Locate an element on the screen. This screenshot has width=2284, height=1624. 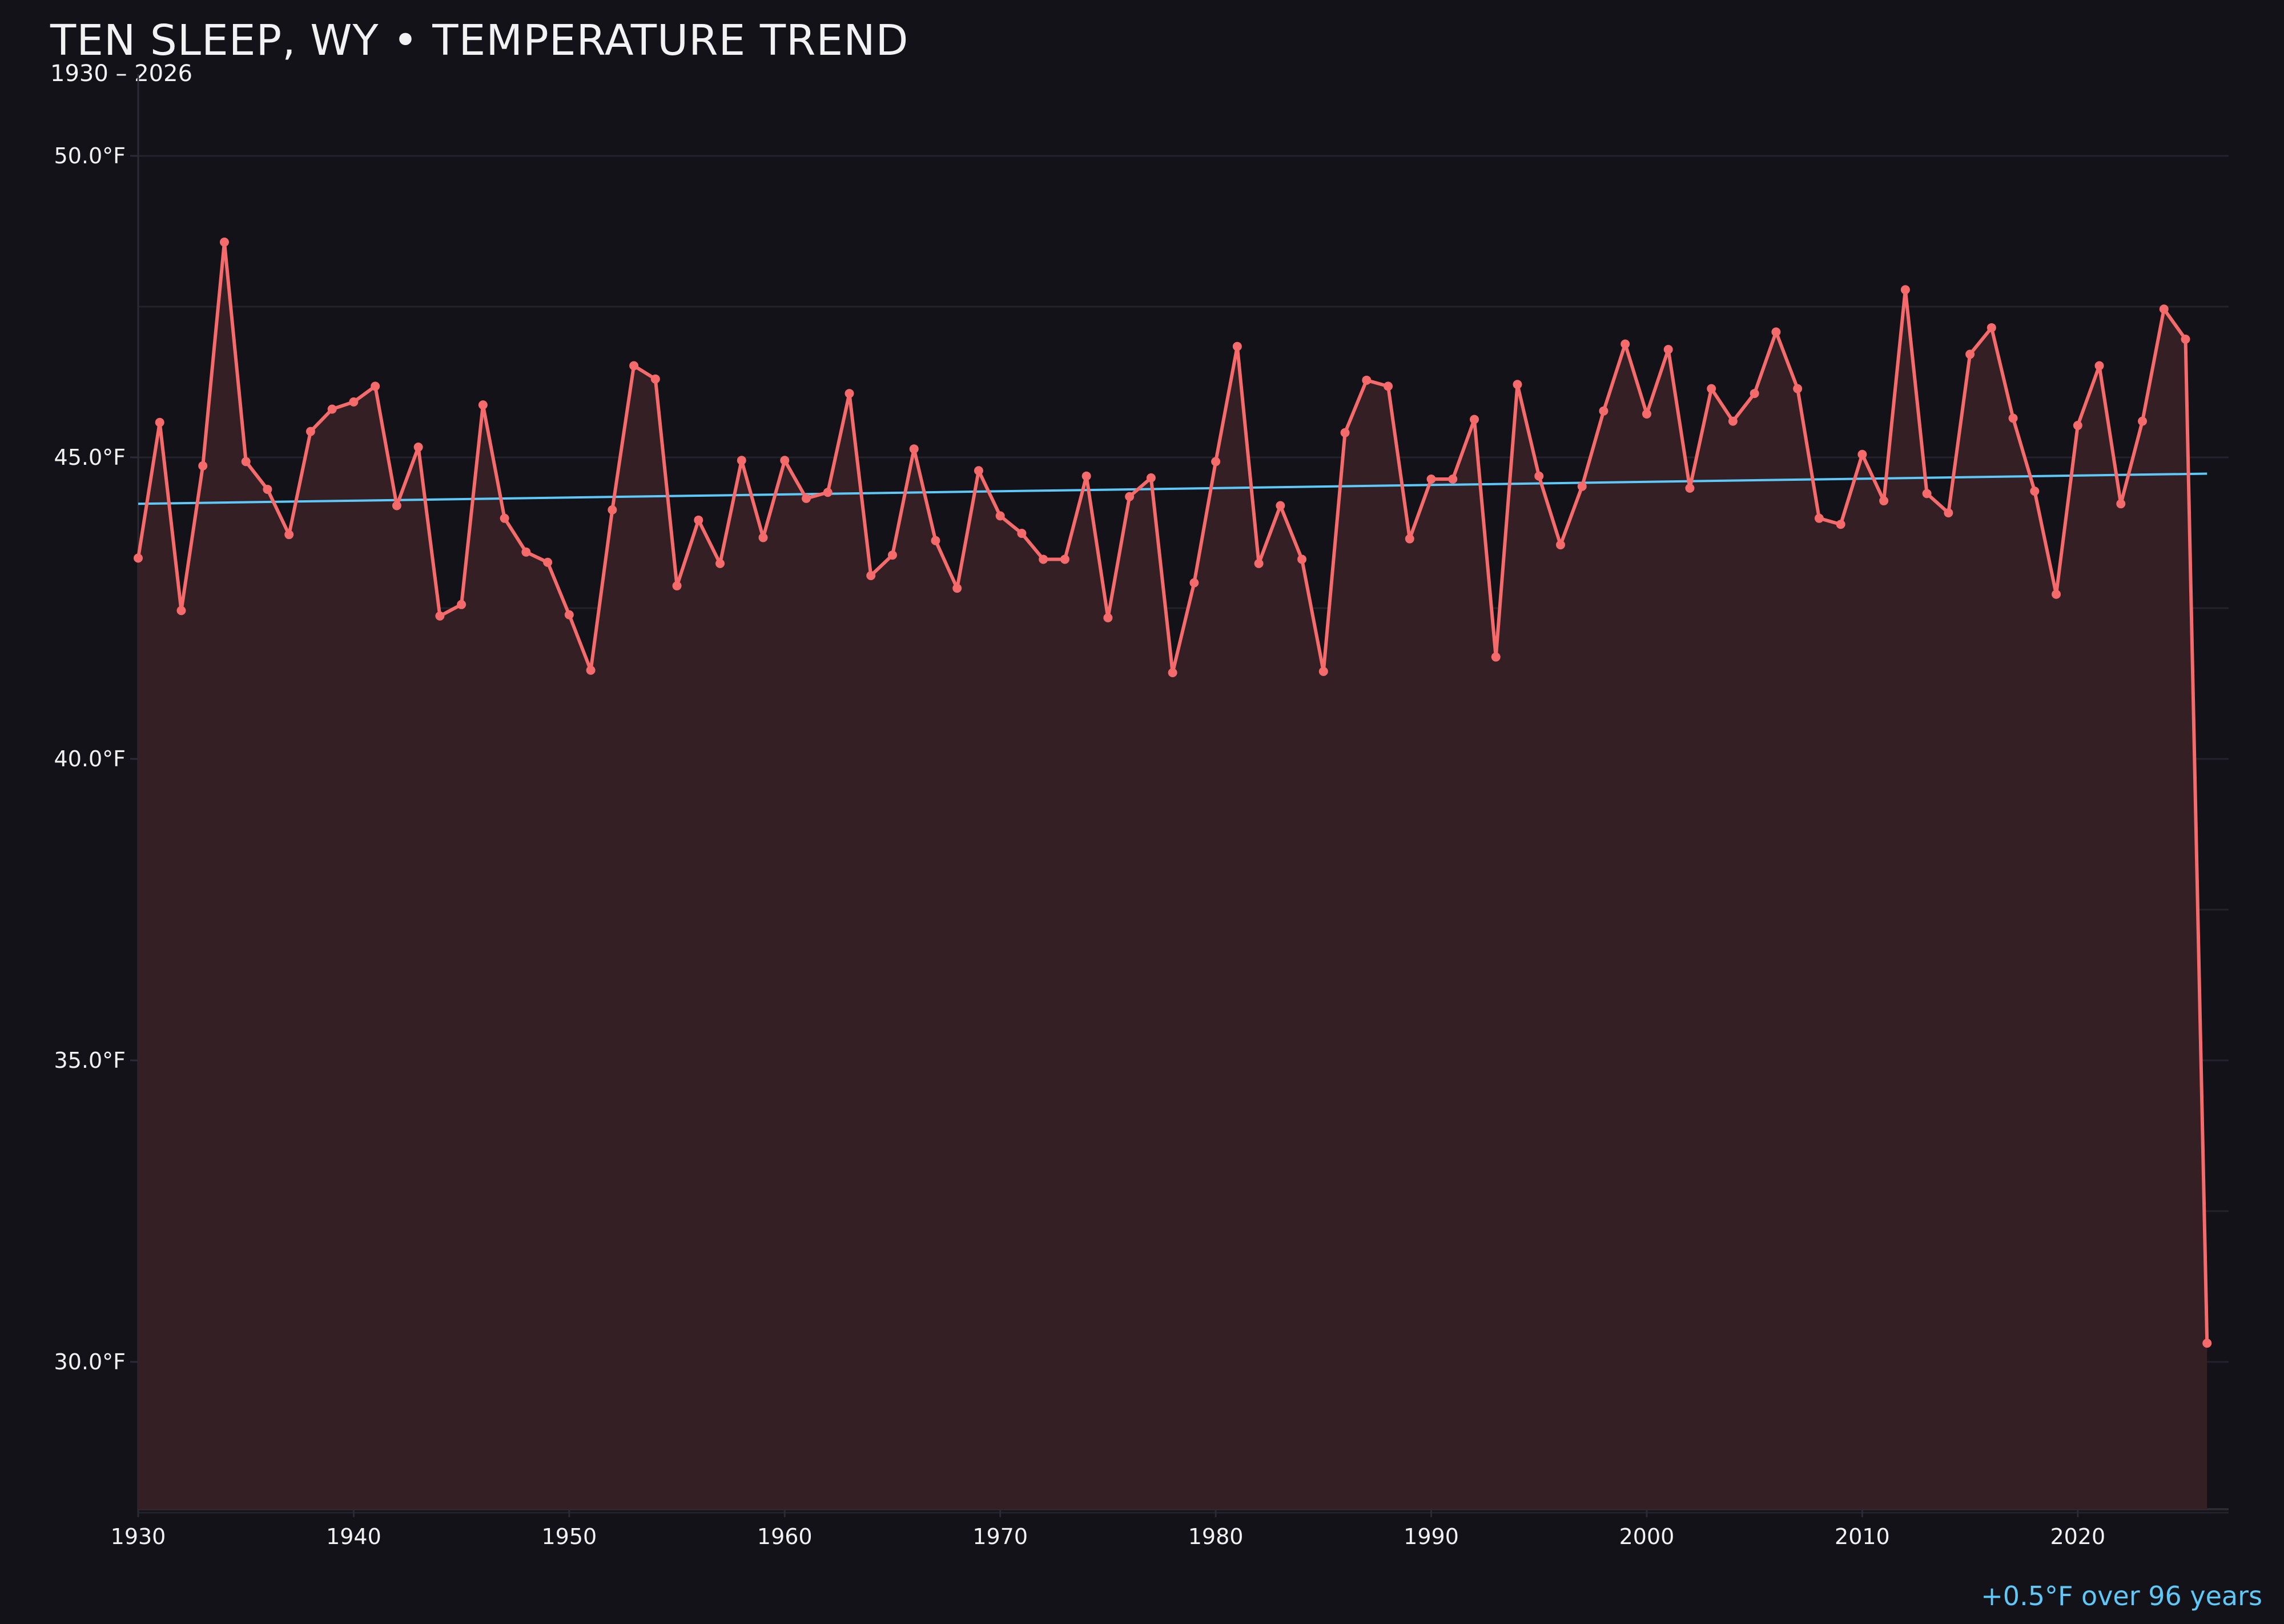
y-tick-label: 50.0°F is located at coordinates (90, 155).